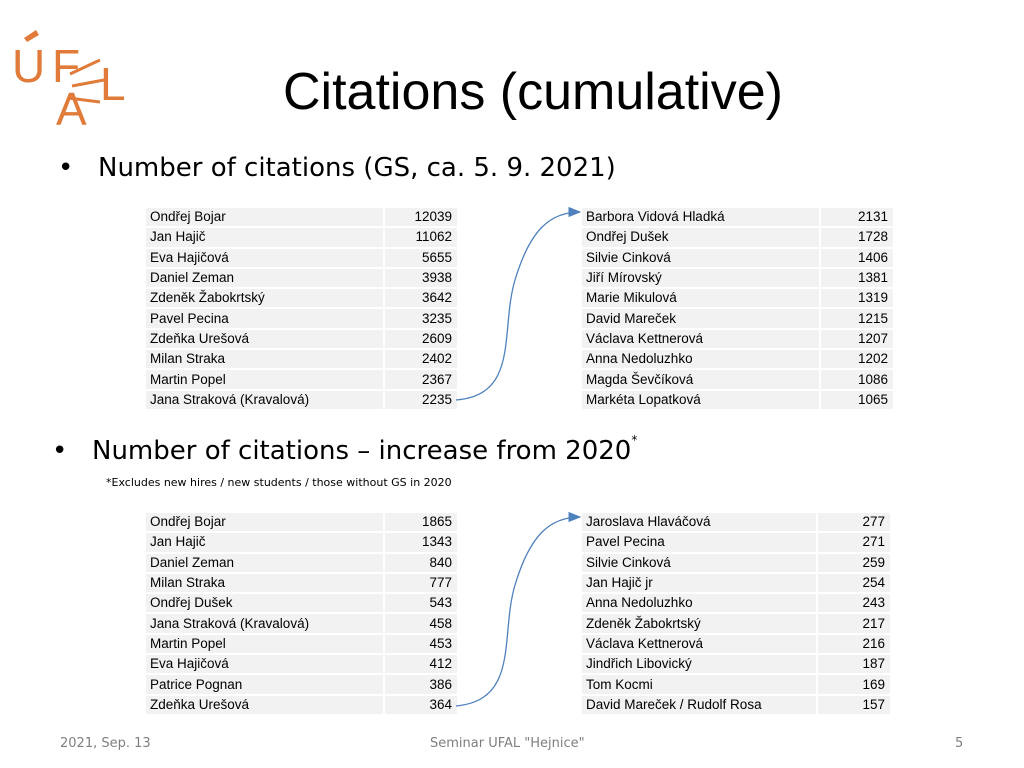 This screenshot has height=768, width=1024. I want to click on table-row: Václava Kettnerová 1207, so click(737, 339).